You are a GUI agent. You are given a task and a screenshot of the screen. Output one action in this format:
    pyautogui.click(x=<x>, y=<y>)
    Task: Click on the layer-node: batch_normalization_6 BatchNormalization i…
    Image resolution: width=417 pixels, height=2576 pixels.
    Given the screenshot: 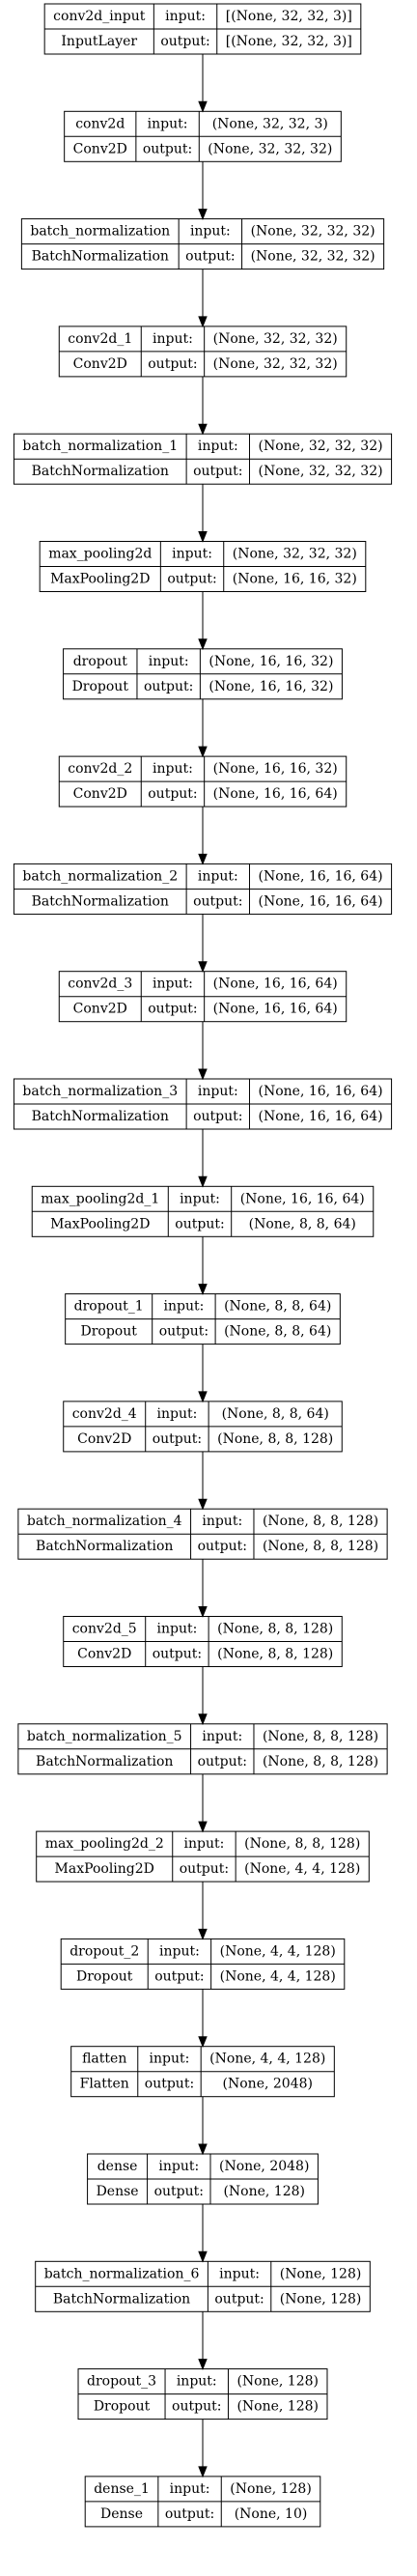 What is the action you would take?
    pyautogui.click(x=203, y=2286)
    